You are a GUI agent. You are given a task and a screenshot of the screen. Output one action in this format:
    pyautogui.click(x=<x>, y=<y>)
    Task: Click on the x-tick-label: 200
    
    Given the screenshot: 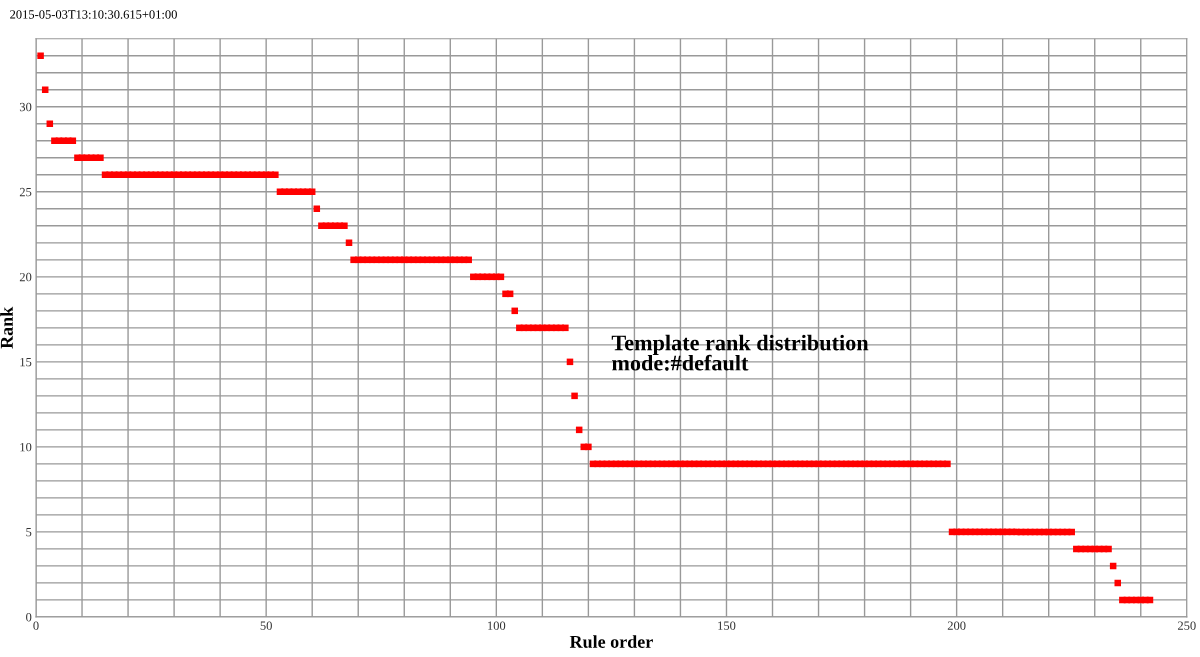 What is the action you would take?
    pyautogui.click(x=956, y=625)
    